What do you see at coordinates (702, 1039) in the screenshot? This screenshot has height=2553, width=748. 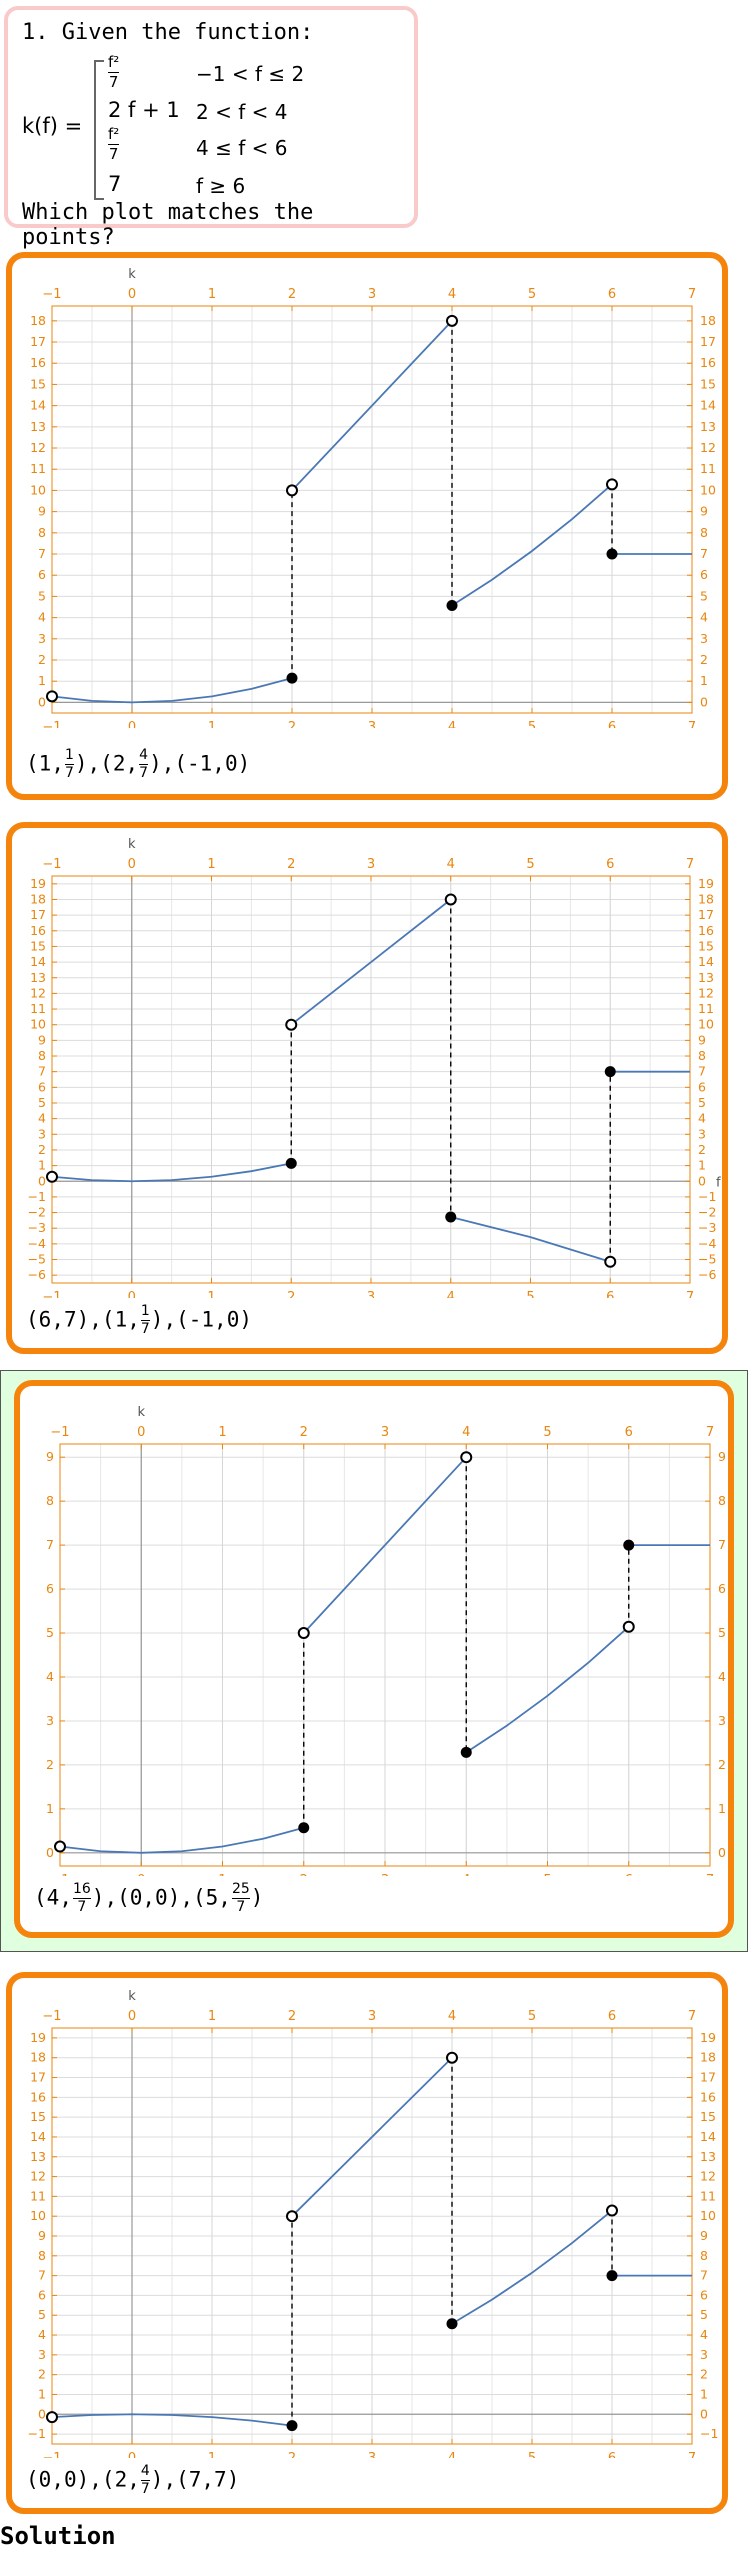 I see `y-tick-label-right: 9` at bounding box center [702, 1039].